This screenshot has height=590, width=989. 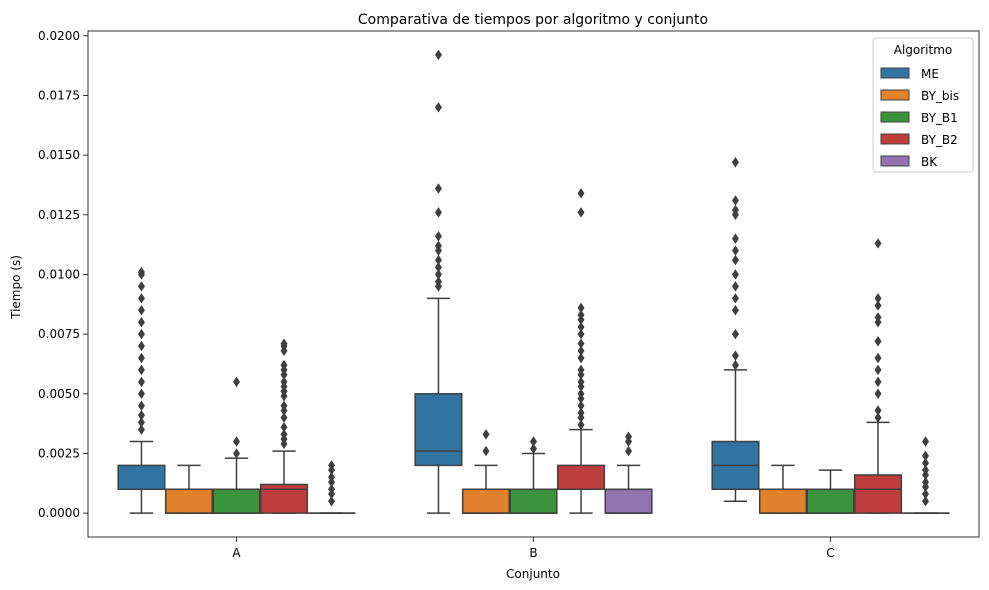 I want to click on legend-label-by-b1: BY_B1, so click(x=939, y=118).